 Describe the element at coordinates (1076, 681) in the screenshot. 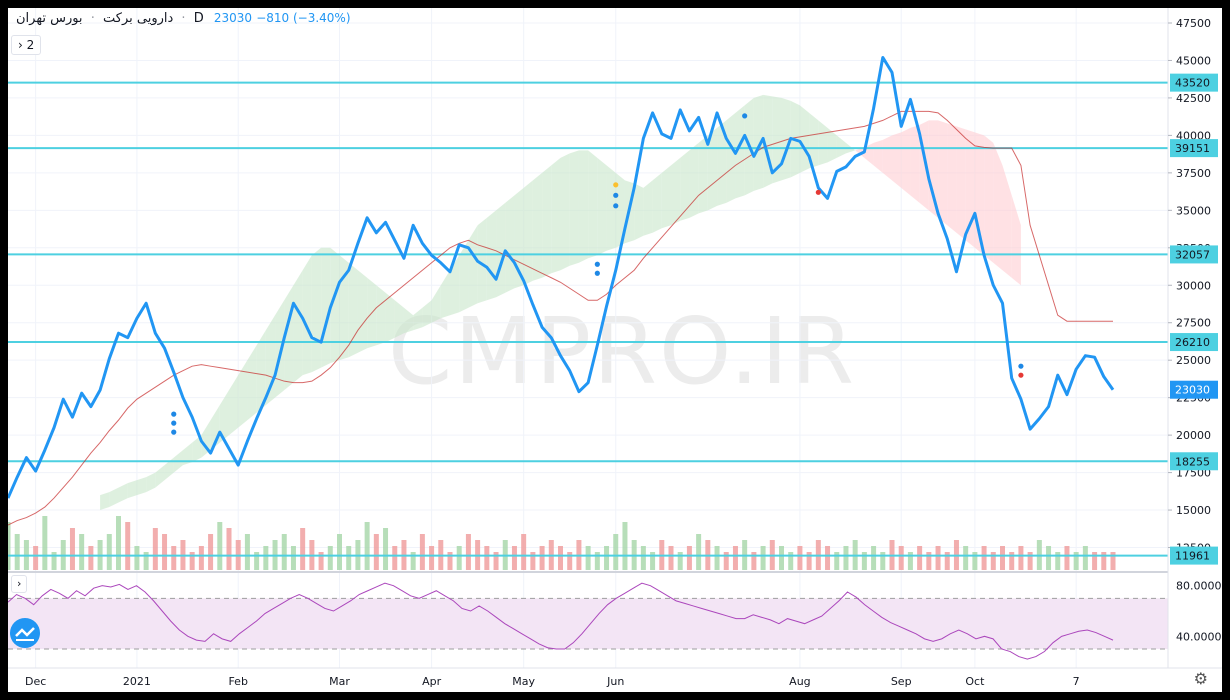

I see `time-tick-label: 7` at that location.